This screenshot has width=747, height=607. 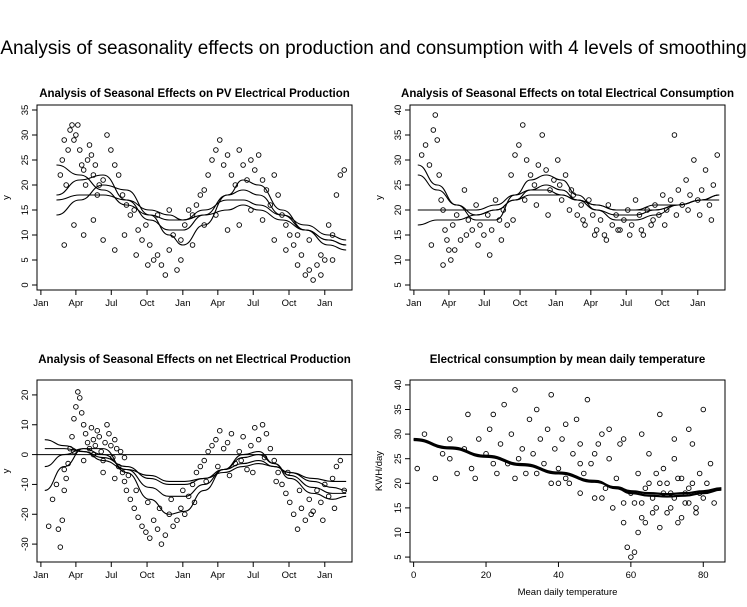 I want to click on y-tick-label: 15, so click(x=398, y=508).